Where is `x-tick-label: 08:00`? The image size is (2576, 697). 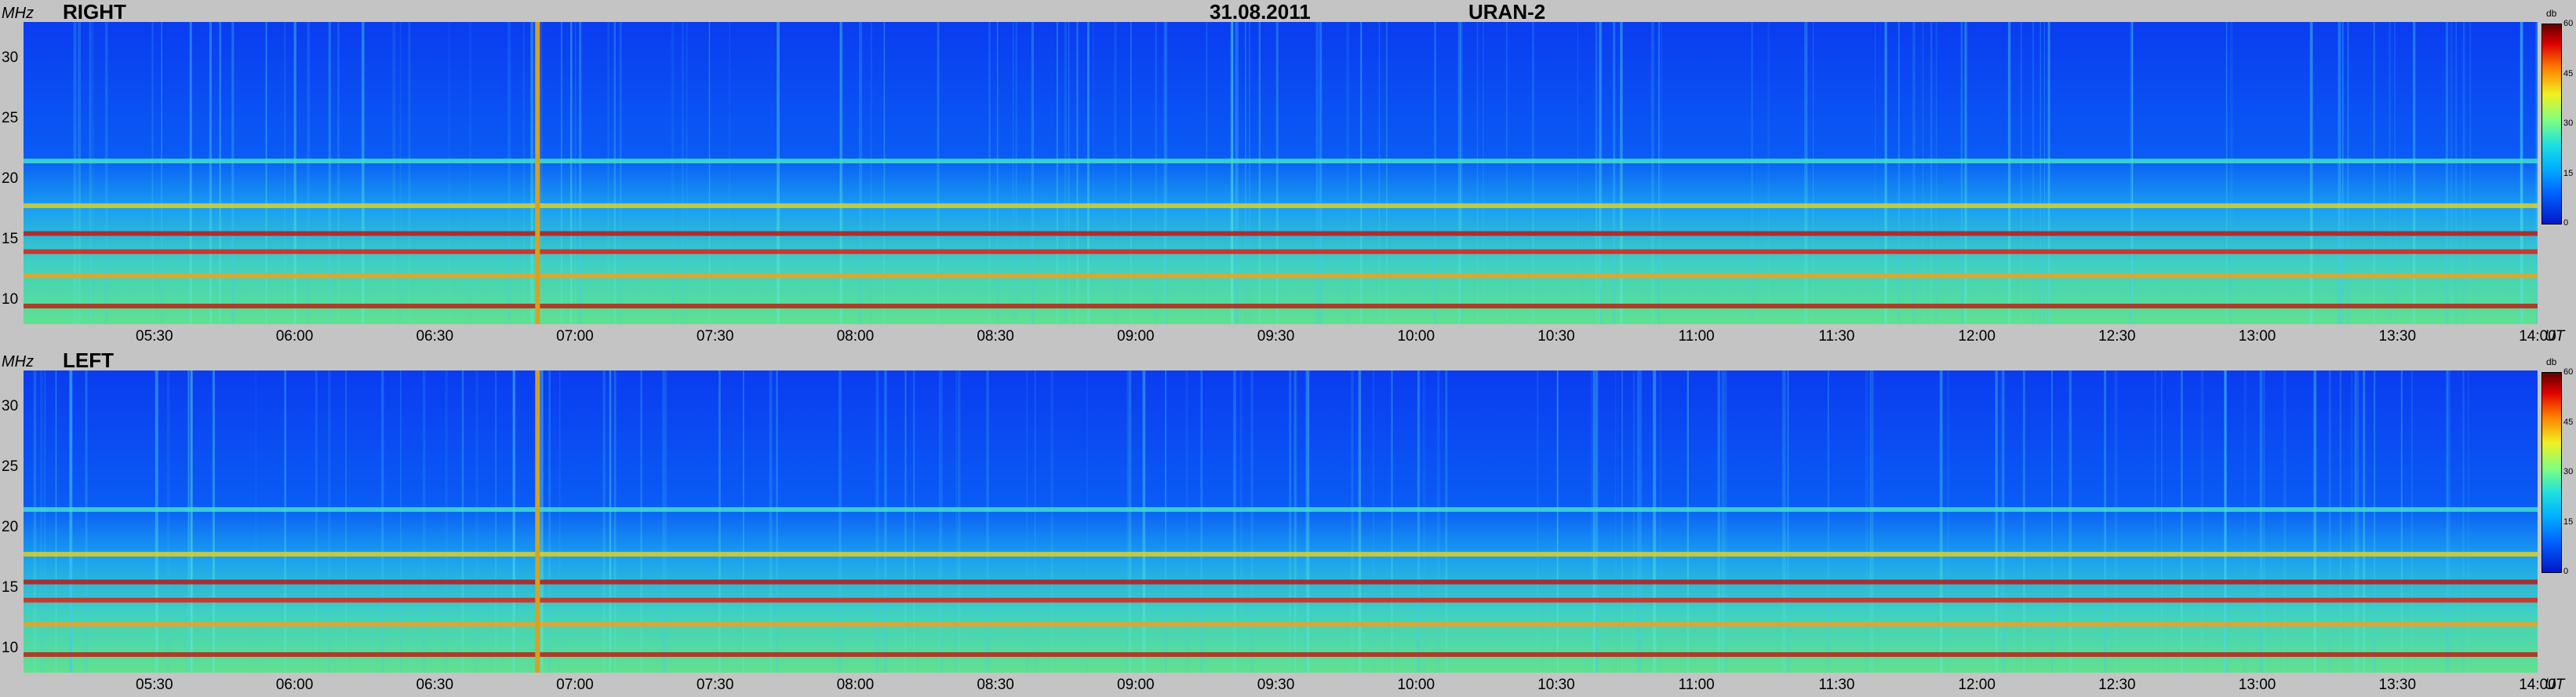
x-tick-label: 08:00 is located at coordinates (856, 685).